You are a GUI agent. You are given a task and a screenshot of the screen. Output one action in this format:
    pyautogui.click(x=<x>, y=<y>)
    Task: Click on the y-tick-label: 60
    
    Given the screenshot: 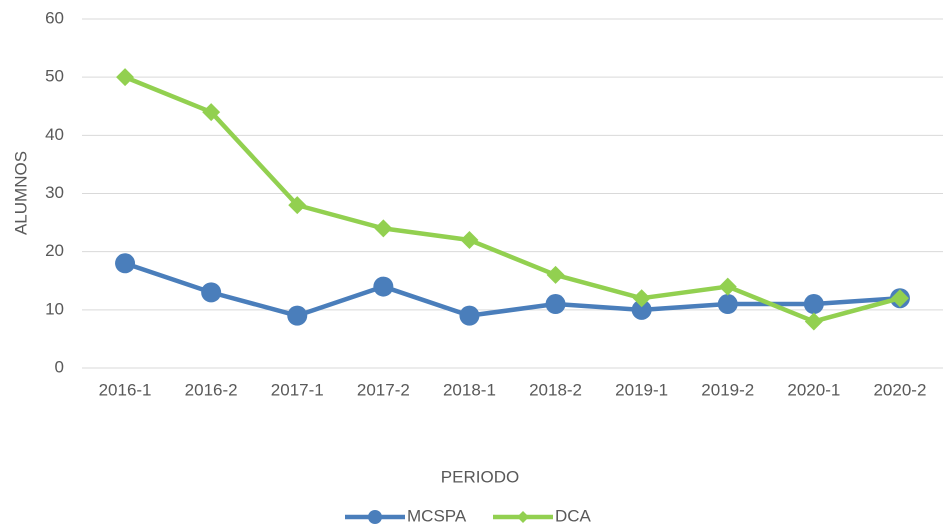 What is the action you would take?
    pyautogui.click(x=54, y=17)
    